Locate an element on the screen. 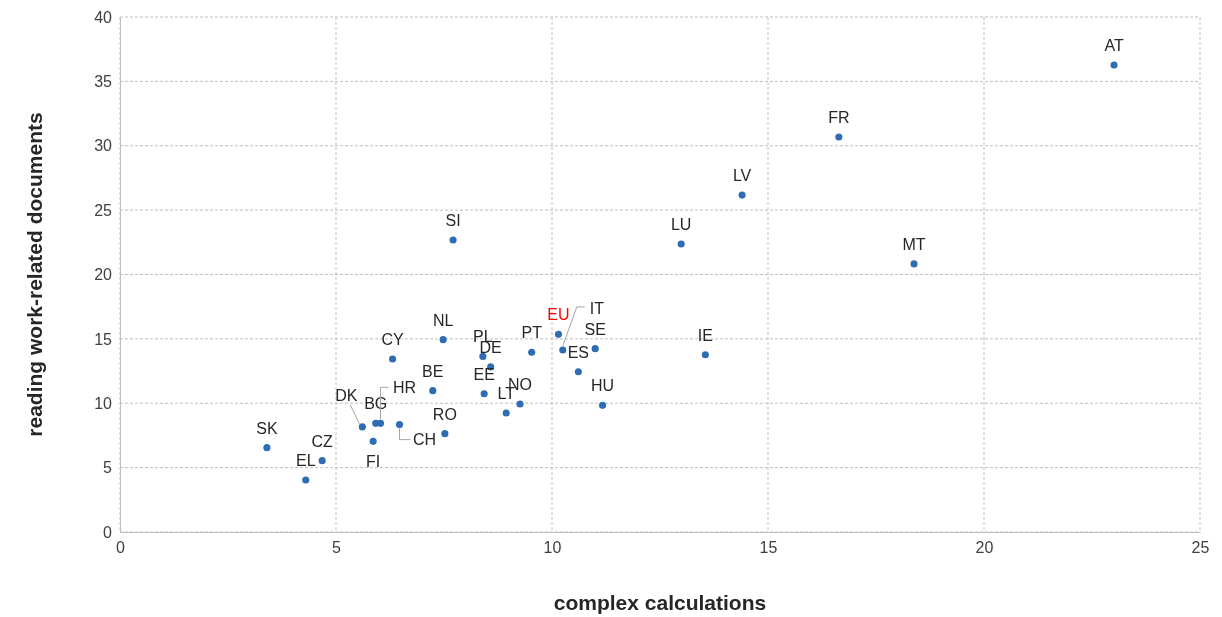 The height and width of the screenshot is (617, 1222). annotation: SK is located at coordinates (267, 428).